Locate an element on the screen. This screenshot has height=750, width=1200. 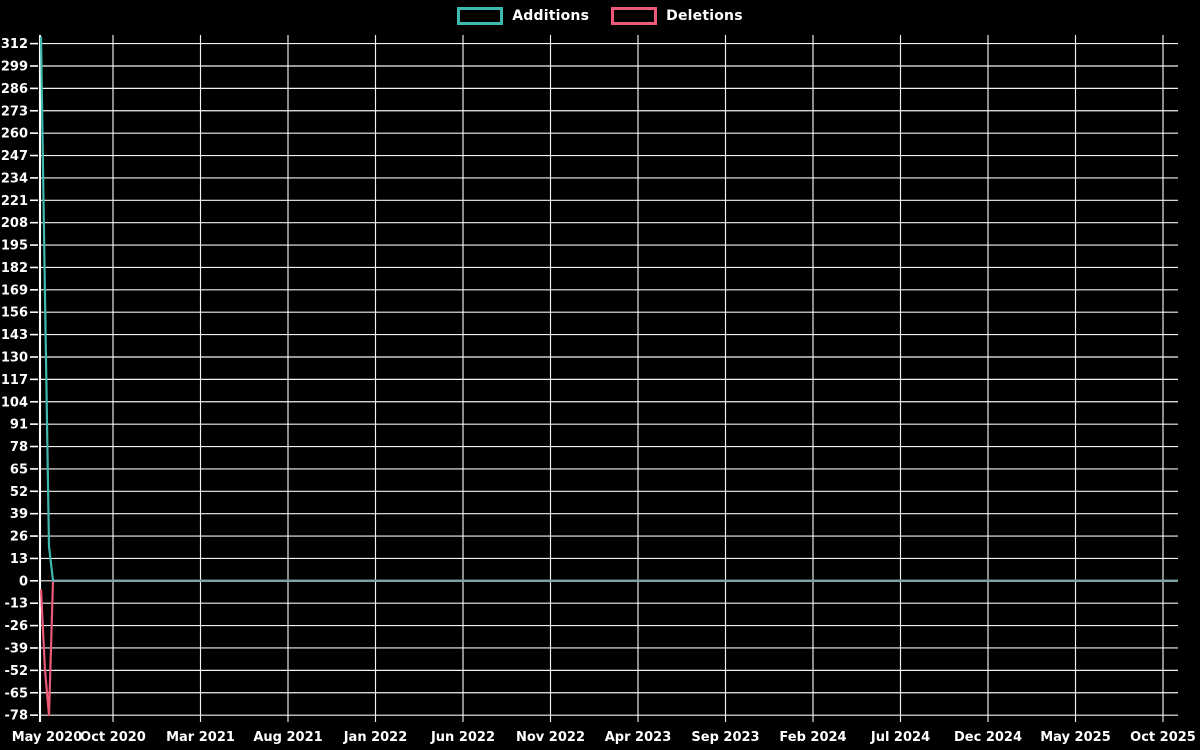
legend-item-additions: Additions is located at coordinates (523, 16).